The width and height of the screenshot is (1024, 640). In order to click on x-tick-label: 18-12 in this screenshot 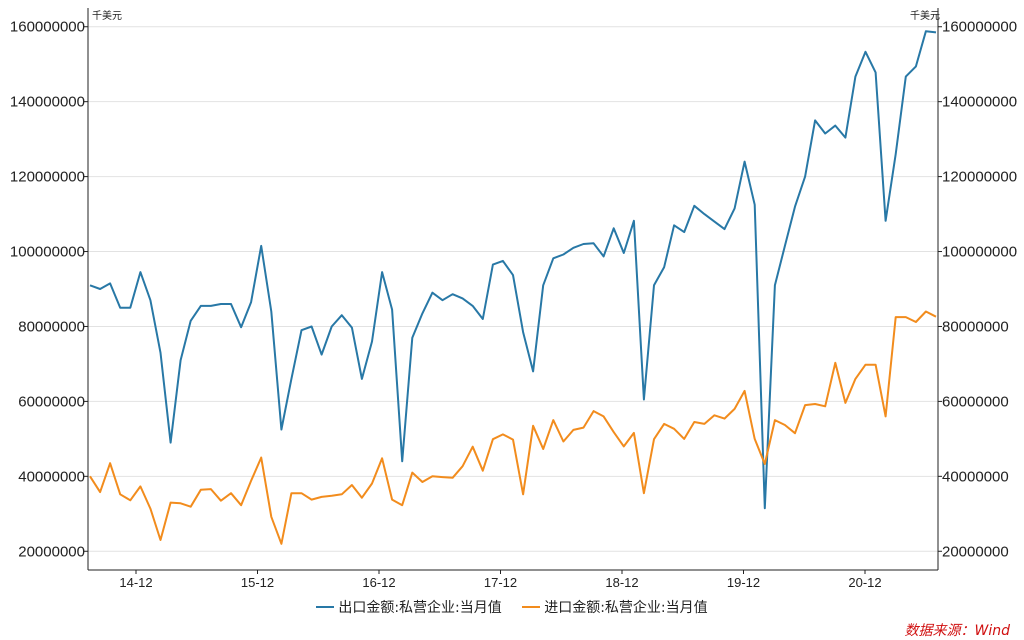, I will do `click(621, 582)`.